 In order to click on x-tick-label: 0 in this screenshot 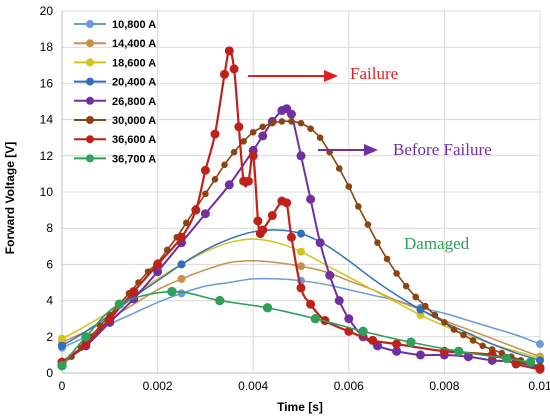, I will do `click(62, 386)`.